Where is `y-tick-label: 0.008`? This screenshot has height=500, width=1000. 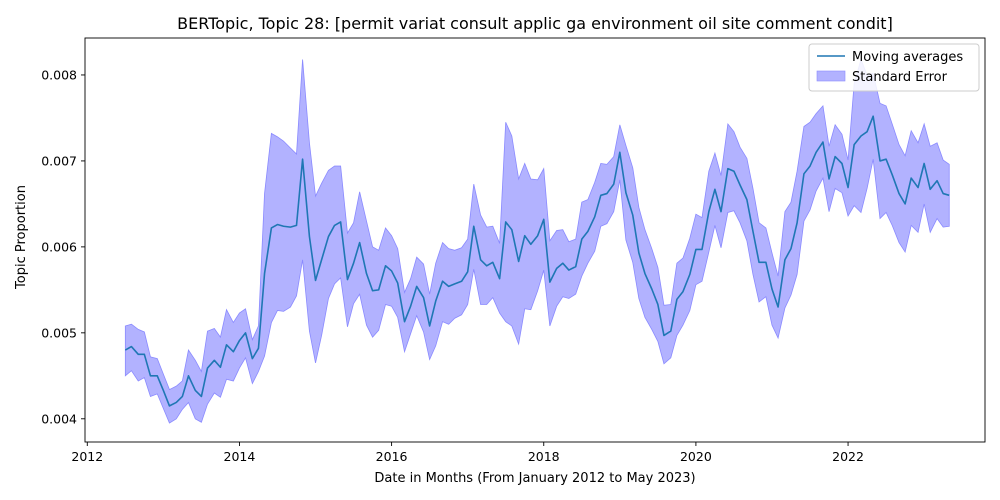
y-tick-label: 0.008 is located at coordinates (59, 74).